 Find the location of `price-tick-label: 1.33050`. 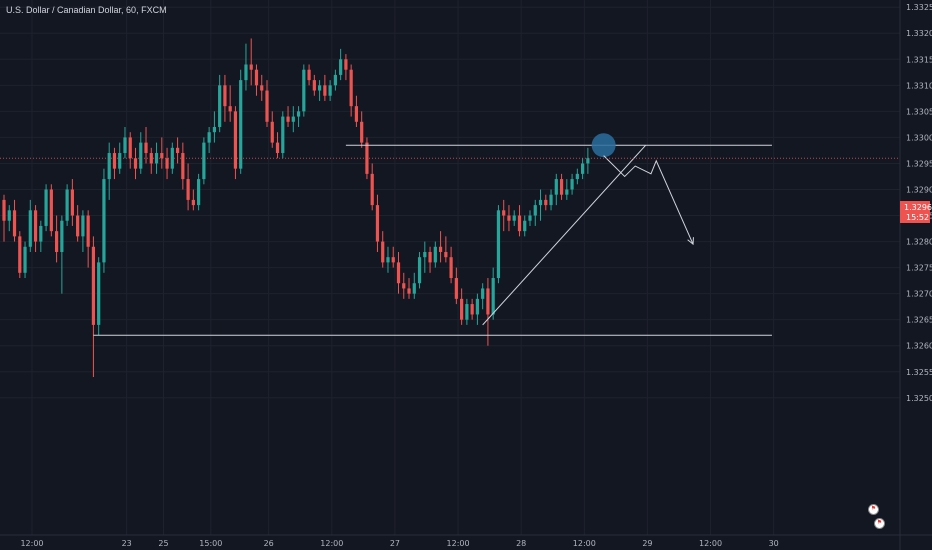

price-tick-label: 1.33050 is located at coordinates (919, 111).